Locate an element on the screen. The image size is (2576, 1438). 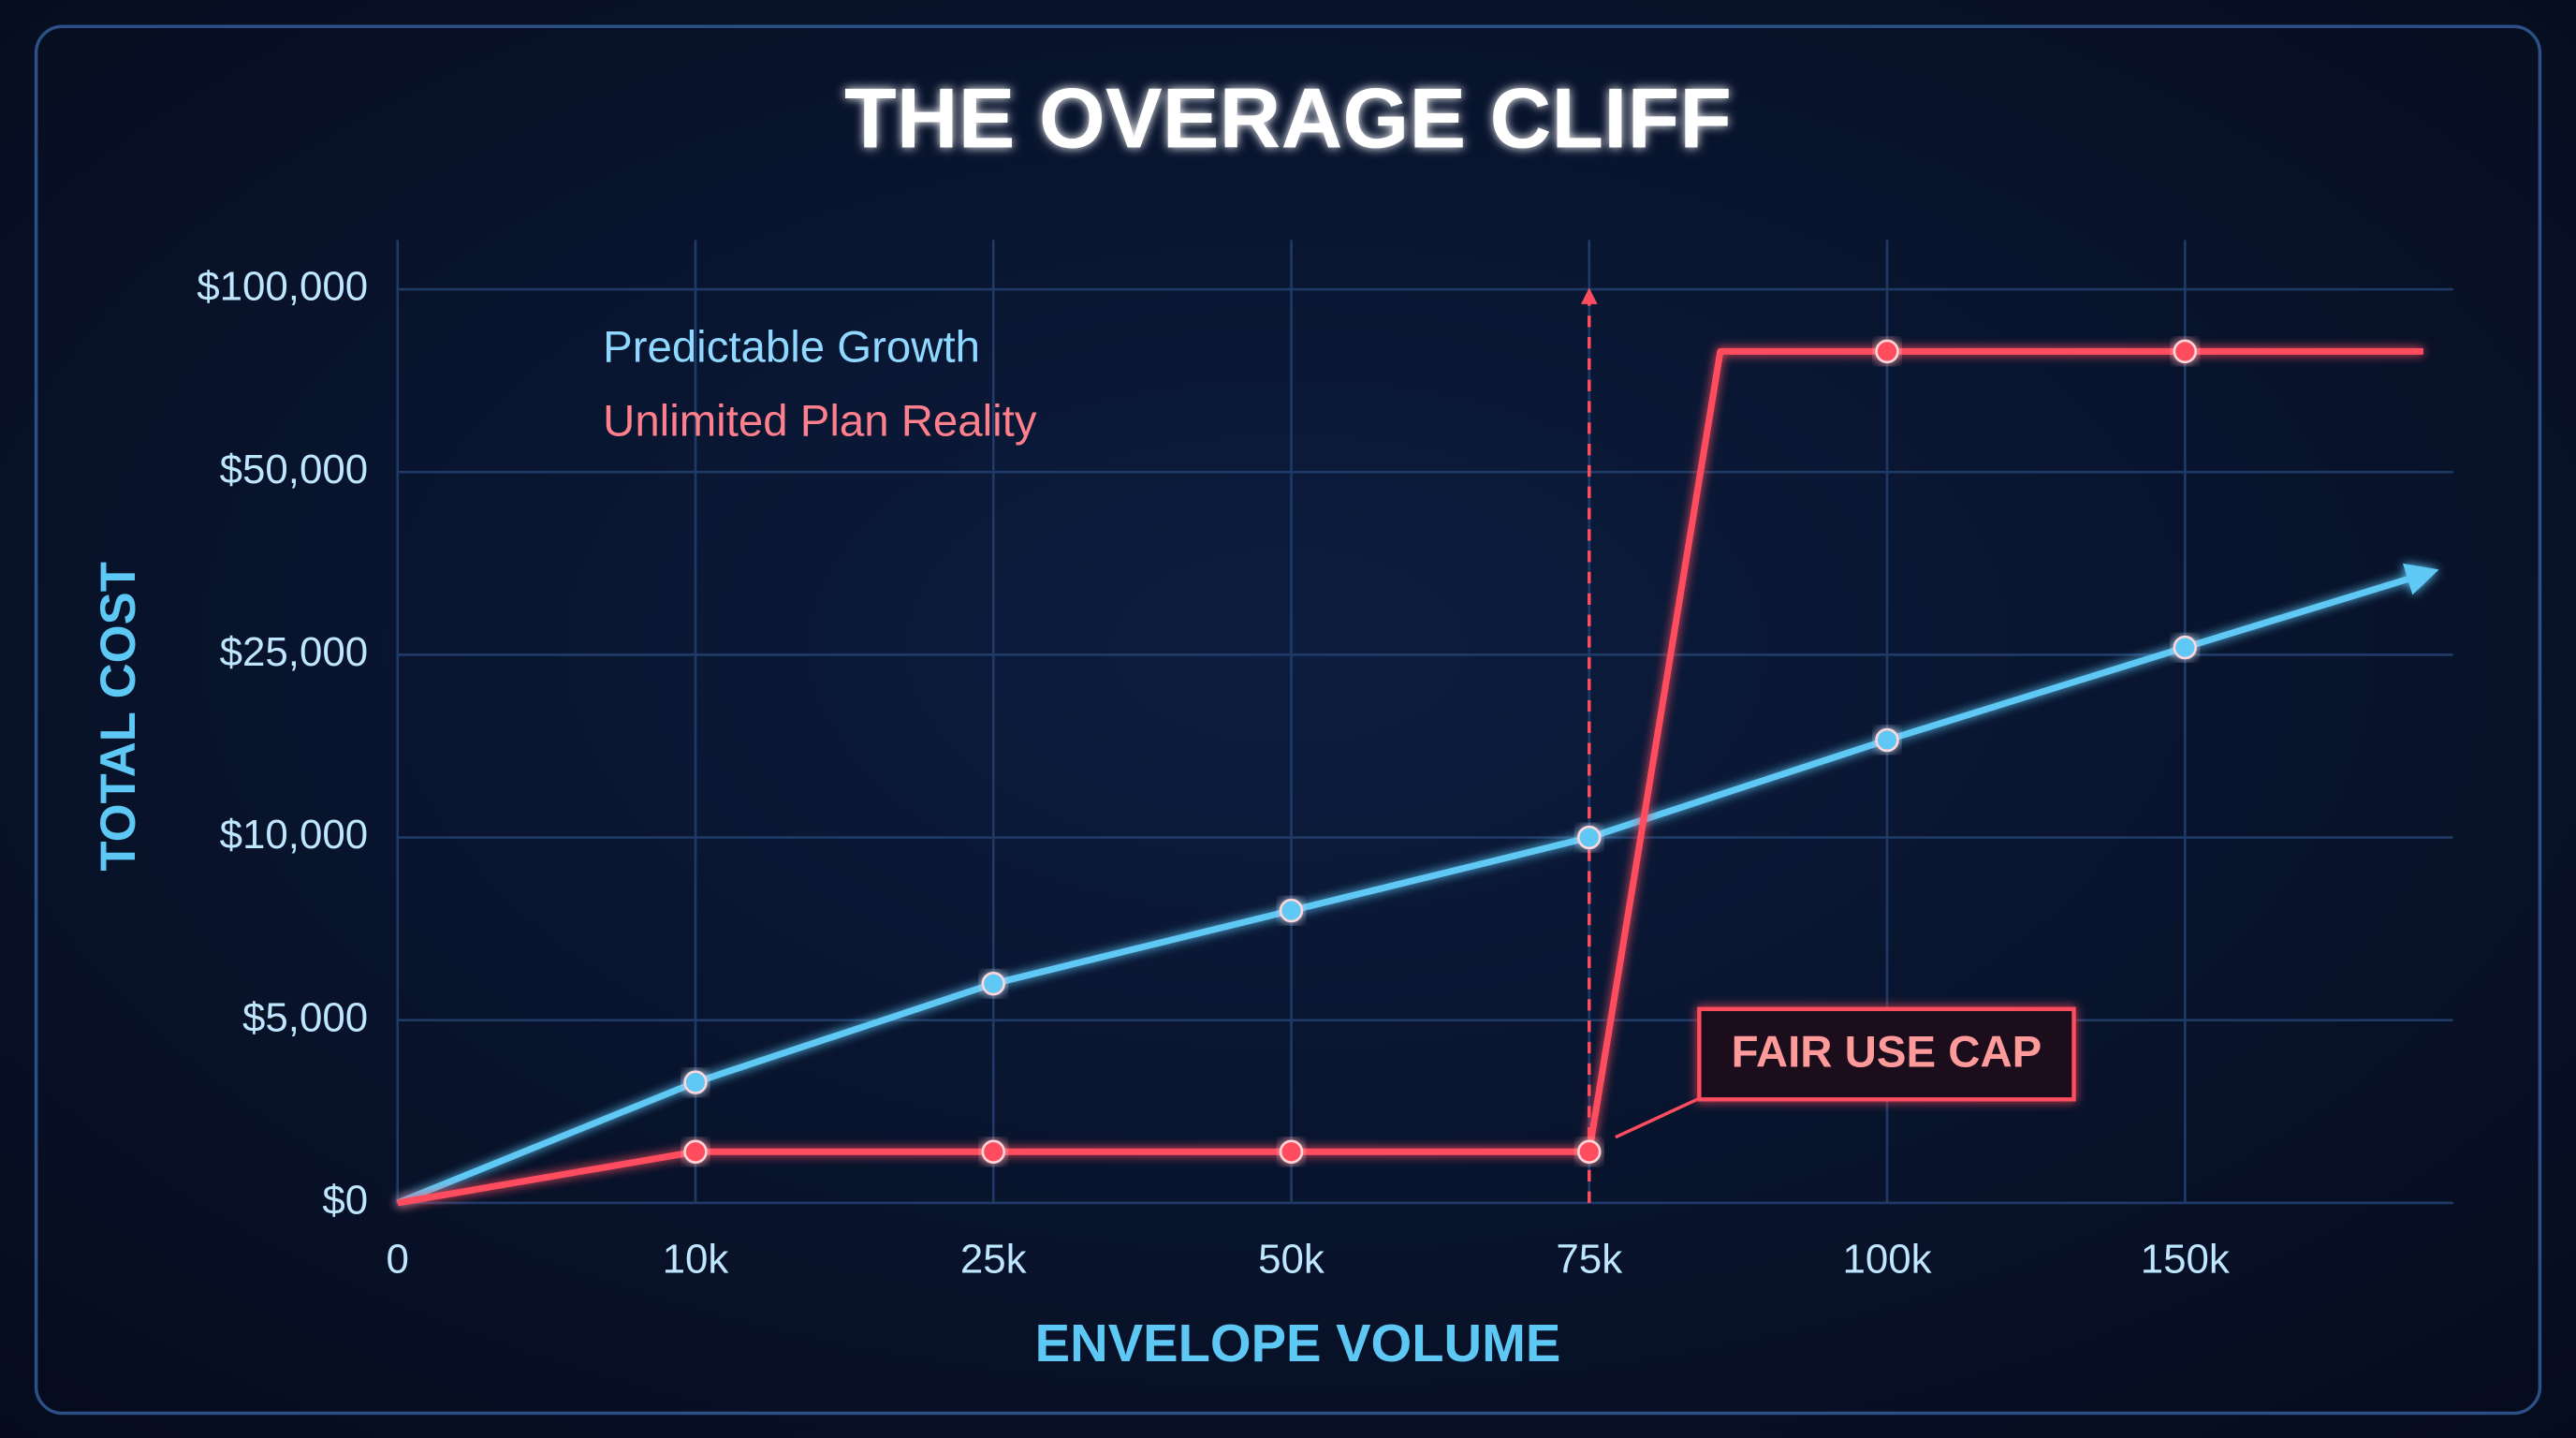
x-tick-label: 25k is located at coordinates (993, 1260).